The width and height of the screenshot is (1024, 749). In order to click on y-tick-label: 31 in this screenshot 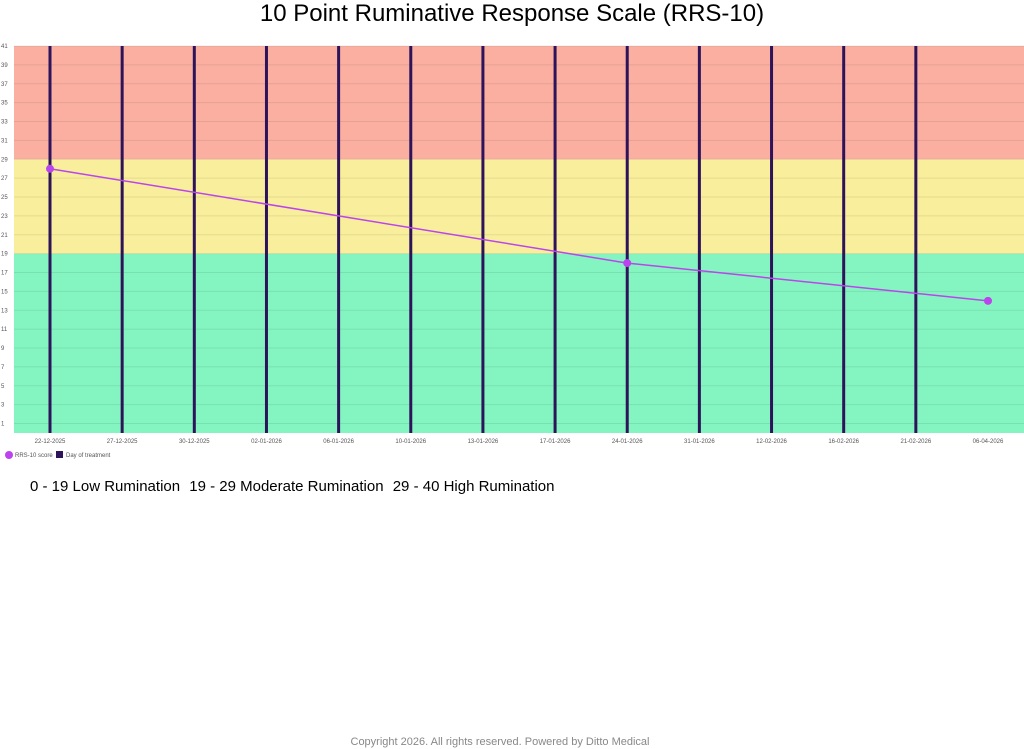, I will do `click(4, 141)`.